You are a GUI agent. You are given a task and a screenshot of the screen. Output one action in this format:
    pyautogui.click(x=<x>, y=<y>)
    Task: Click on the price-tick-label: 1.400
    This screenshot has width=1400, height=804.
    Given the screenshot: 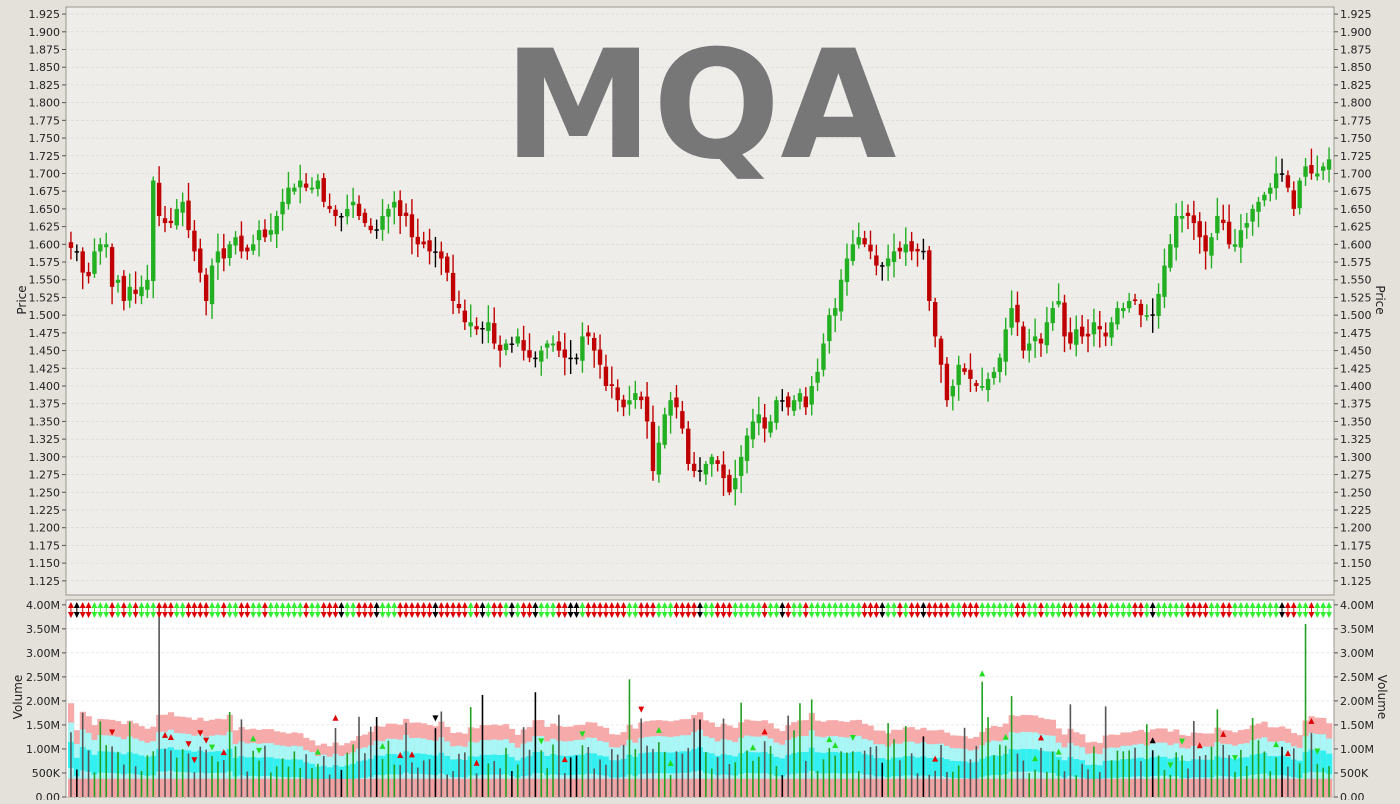 What is the action you would take?
    pyautogui.click(x=45, y=386)
    